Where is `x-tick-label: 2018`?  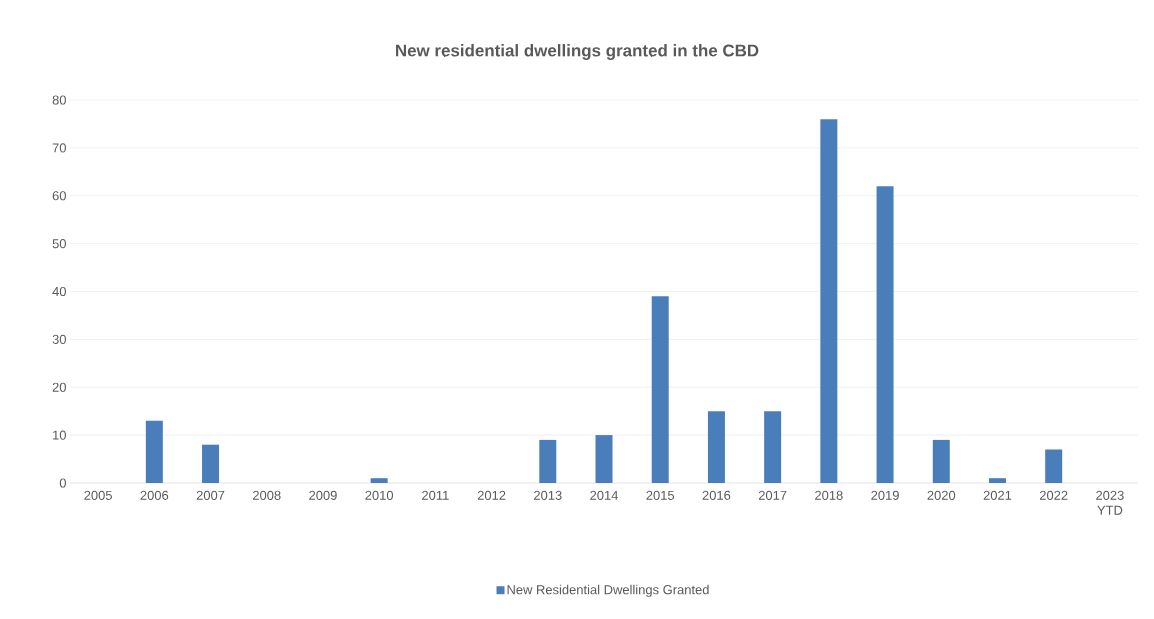
x-tick-label: 2018 is located at coordinates (829, 495).